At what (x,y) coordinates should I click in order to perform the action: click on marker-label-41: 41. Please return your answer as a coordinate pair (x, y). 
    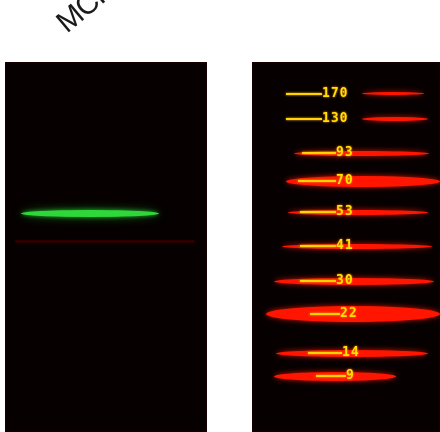
    Looking at the image, I should click on (345, 245).